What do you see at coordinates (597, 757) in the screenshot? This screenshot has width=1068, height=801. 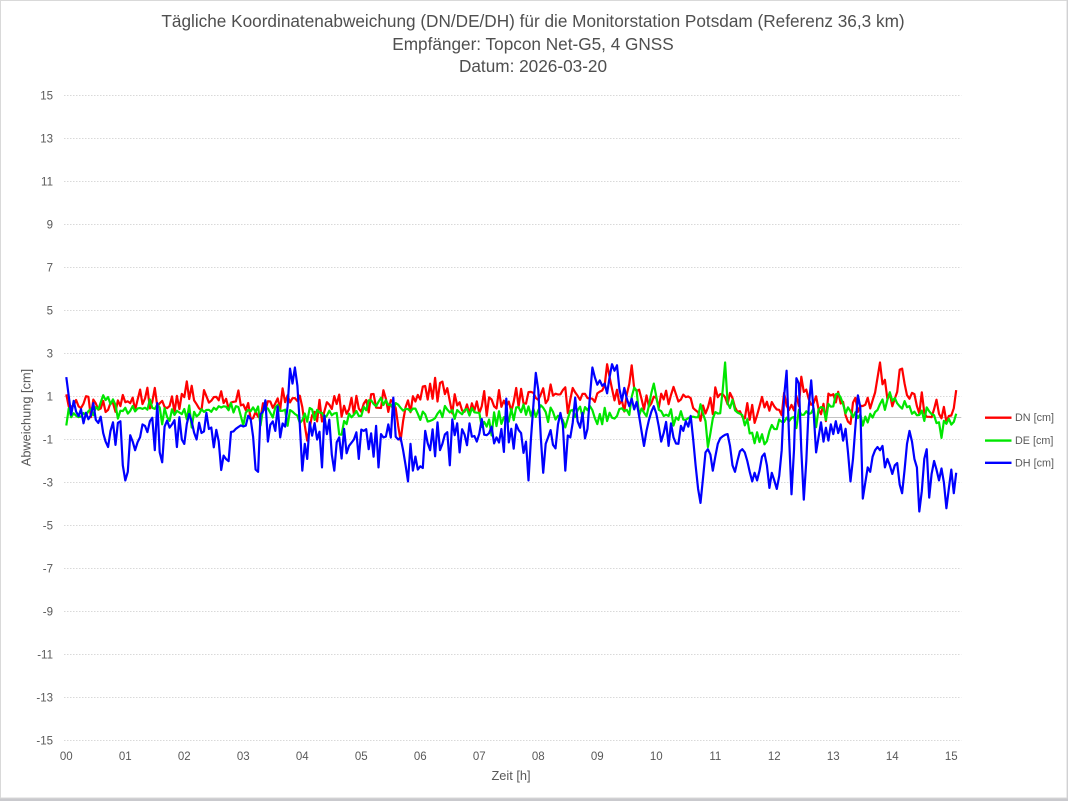 I see `svg-text: 09` at bounding box center [597, 757].